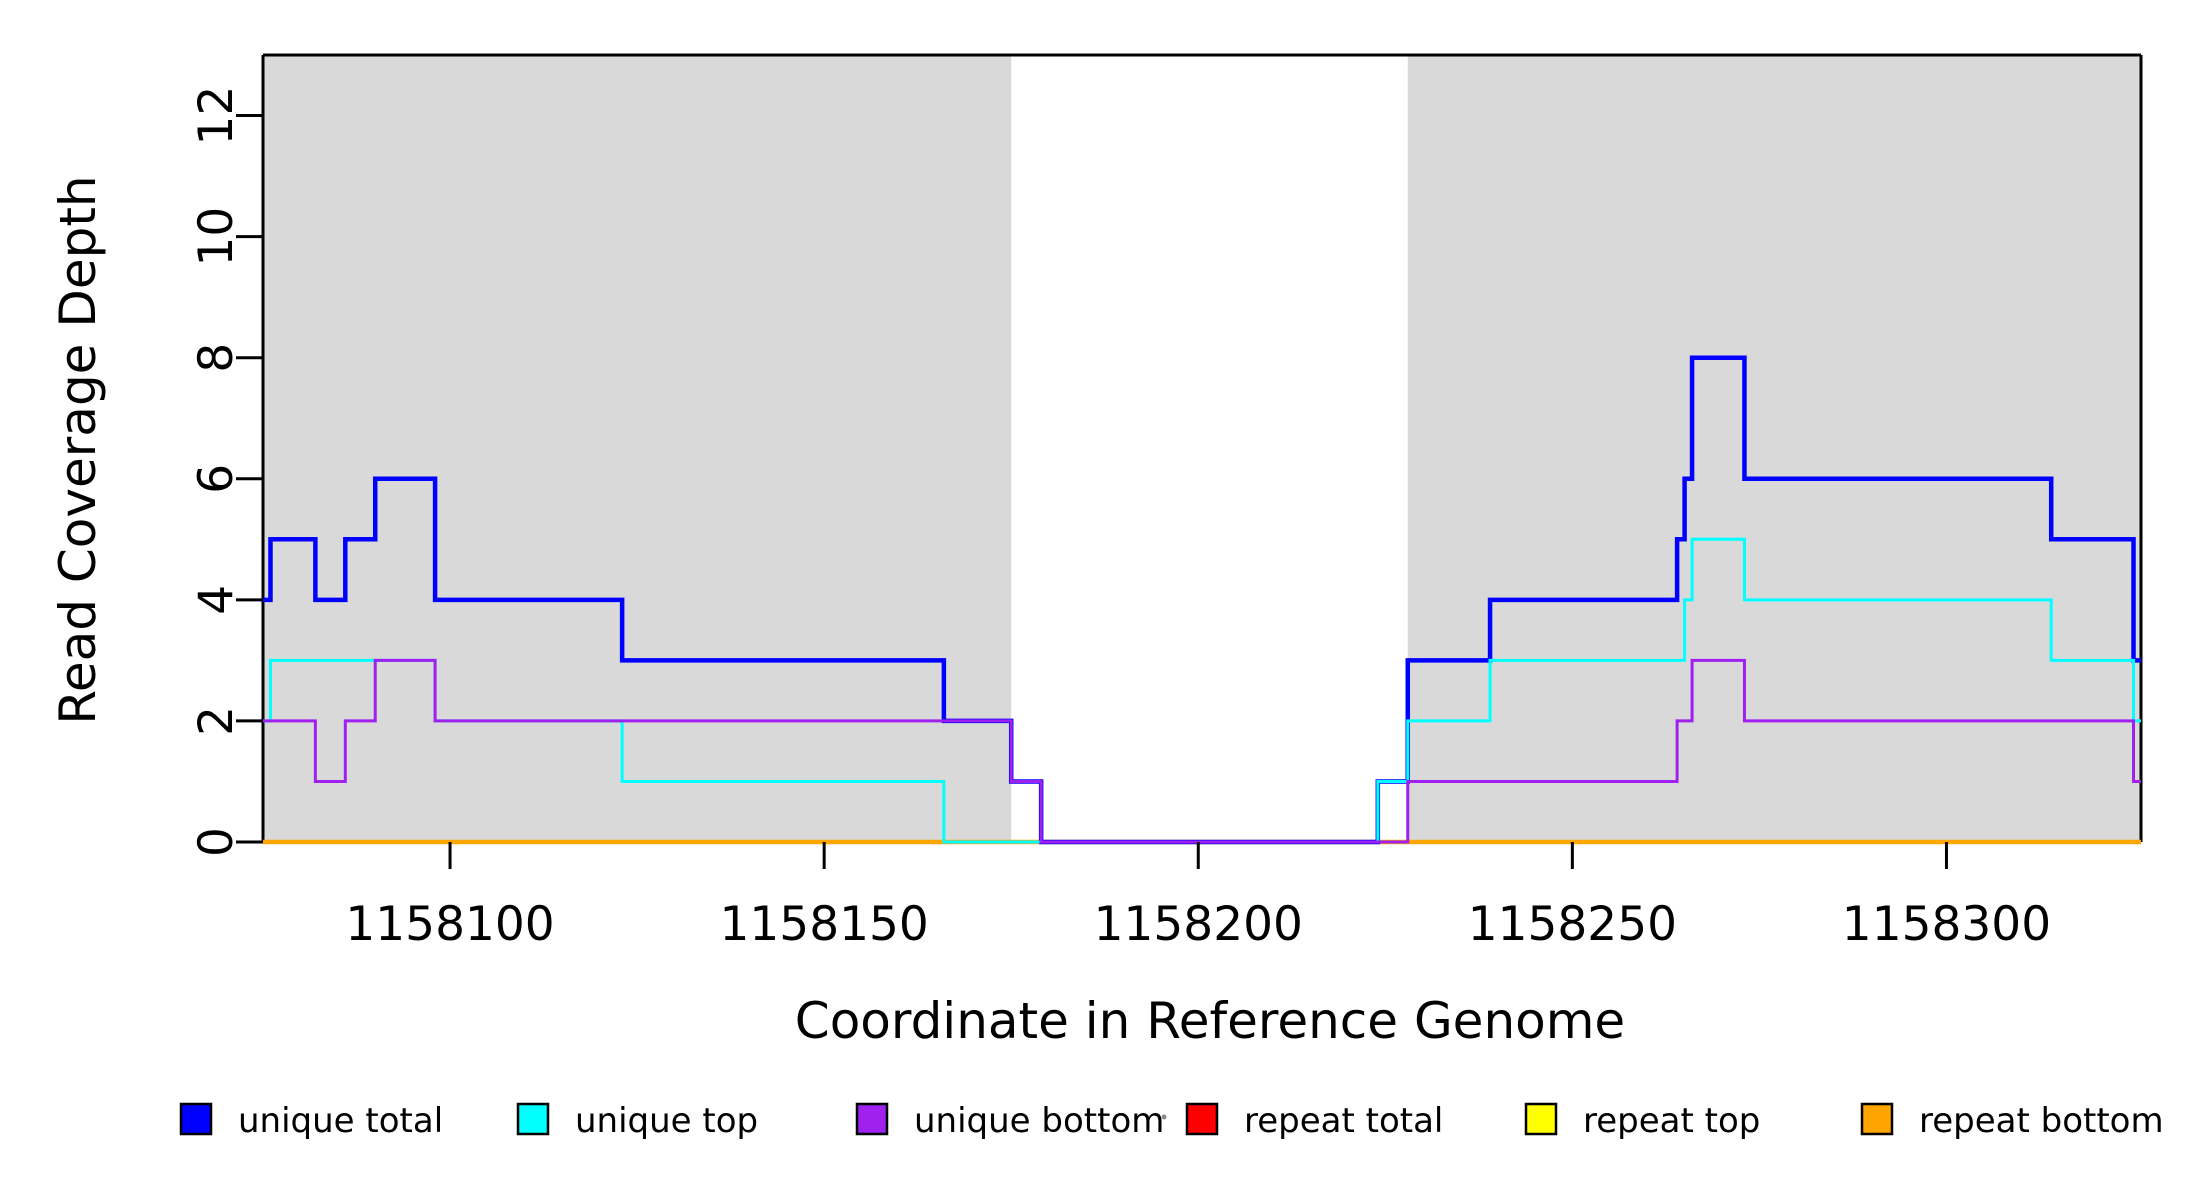 Image resolution: width=2200 pixels, height=1204 pixels. I want to click on series-line-unique-bottom, so click(1202, 751).